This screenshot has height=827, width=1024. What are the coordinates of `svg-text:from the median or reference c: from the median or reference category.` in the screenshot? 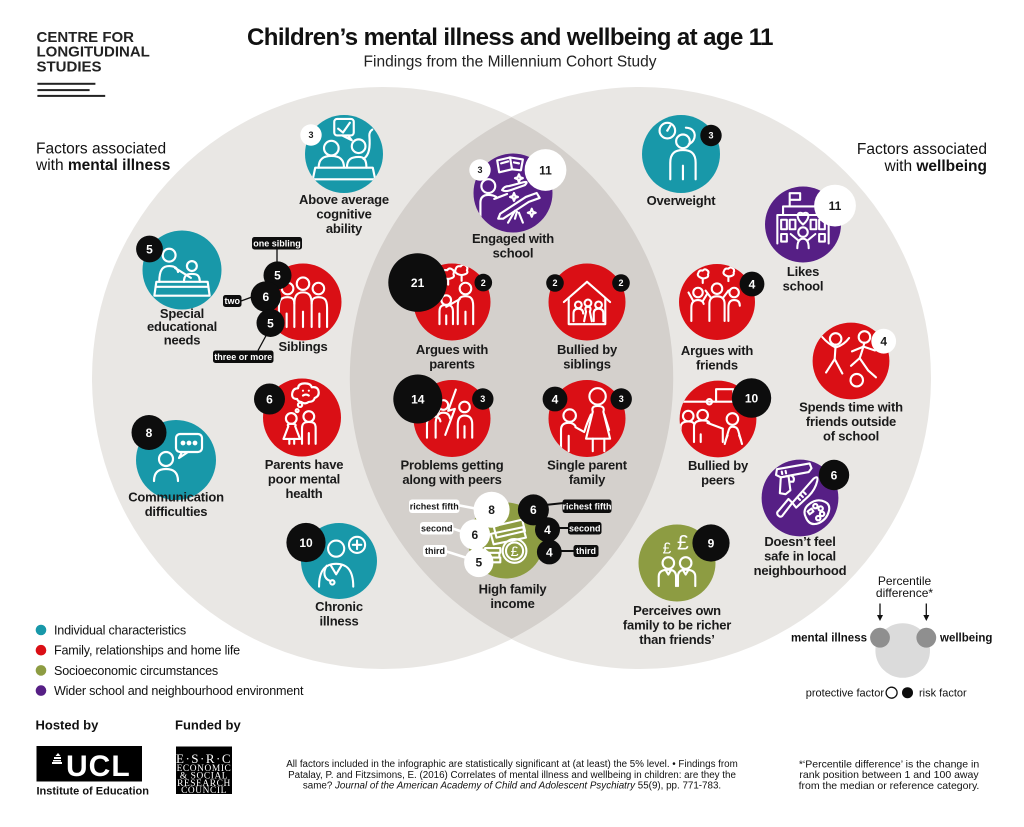 It's located at (889, 786).